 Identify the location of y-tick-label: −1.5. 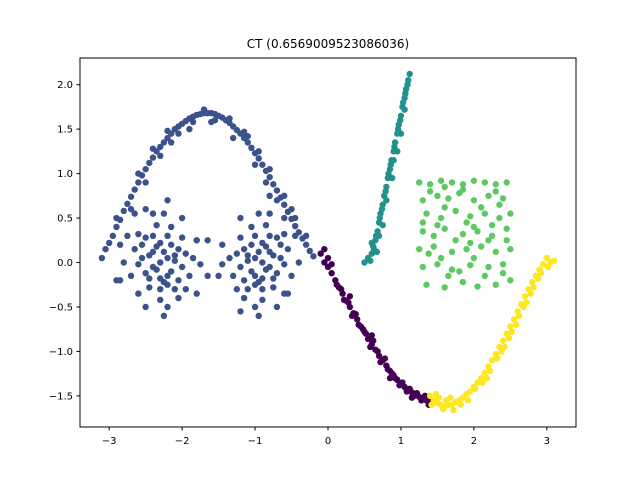
(61, 396).